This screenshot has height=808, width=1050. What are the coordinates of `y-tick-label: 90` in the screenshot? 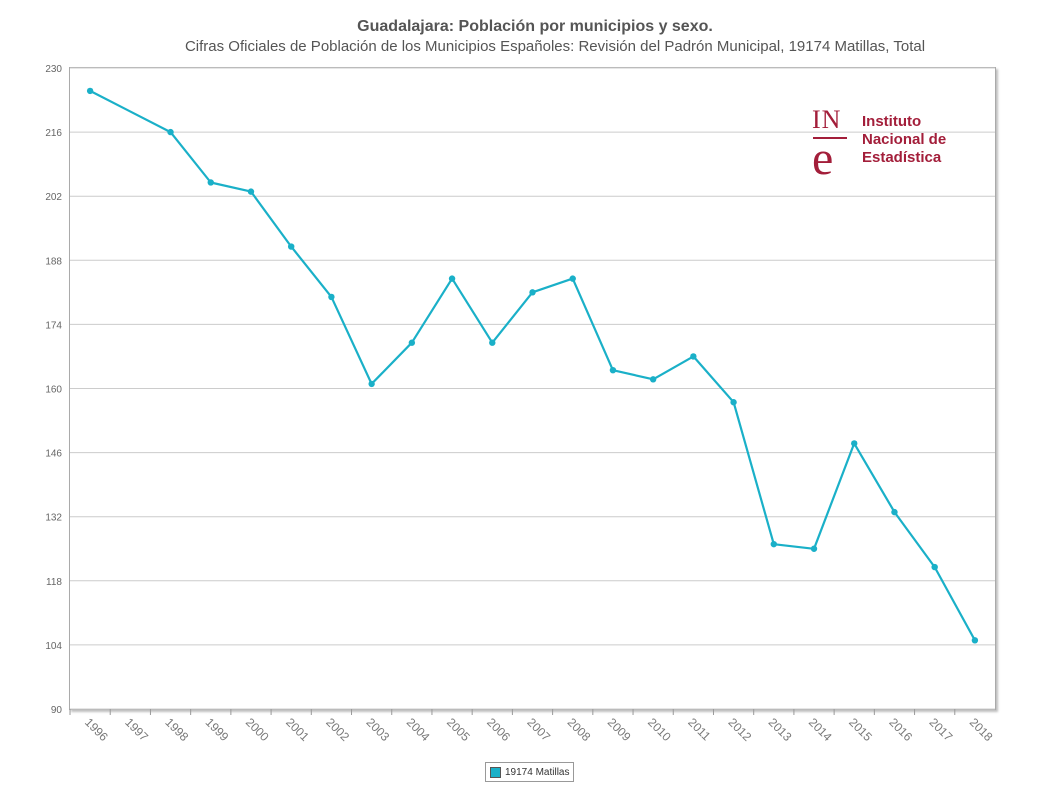 It's located at (57, 710).